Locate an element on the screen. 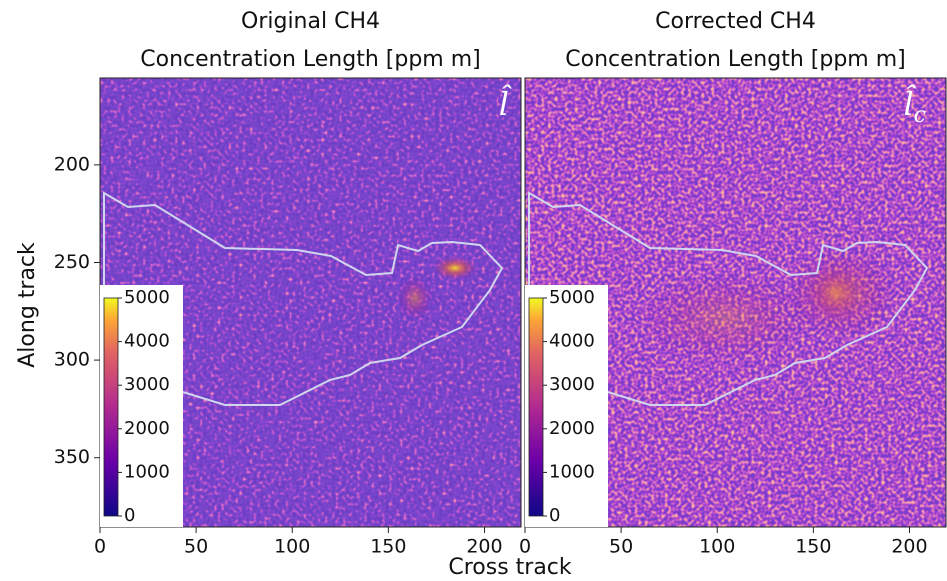  y-tick-label: 200 is located at coordinates (72, 164).